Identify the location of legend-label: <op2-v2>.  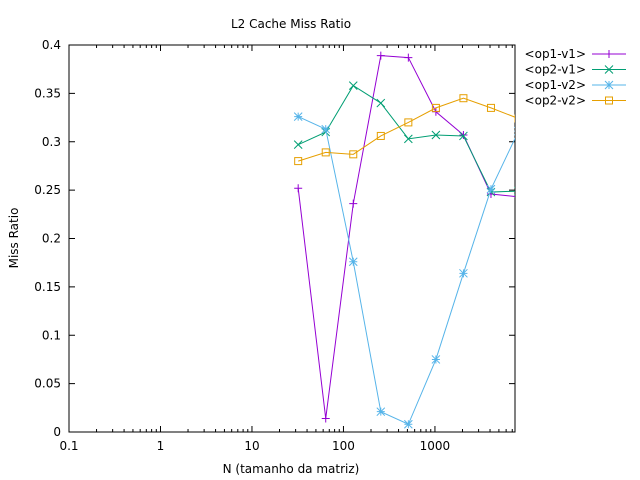
(555, 101).